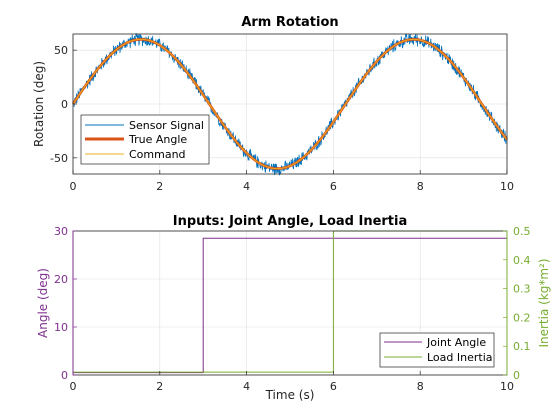  What do you see at coordinates (246, 386) in the screenshot?
I see `bottom-xtick-label: 4` at bounding box center [246, 386].